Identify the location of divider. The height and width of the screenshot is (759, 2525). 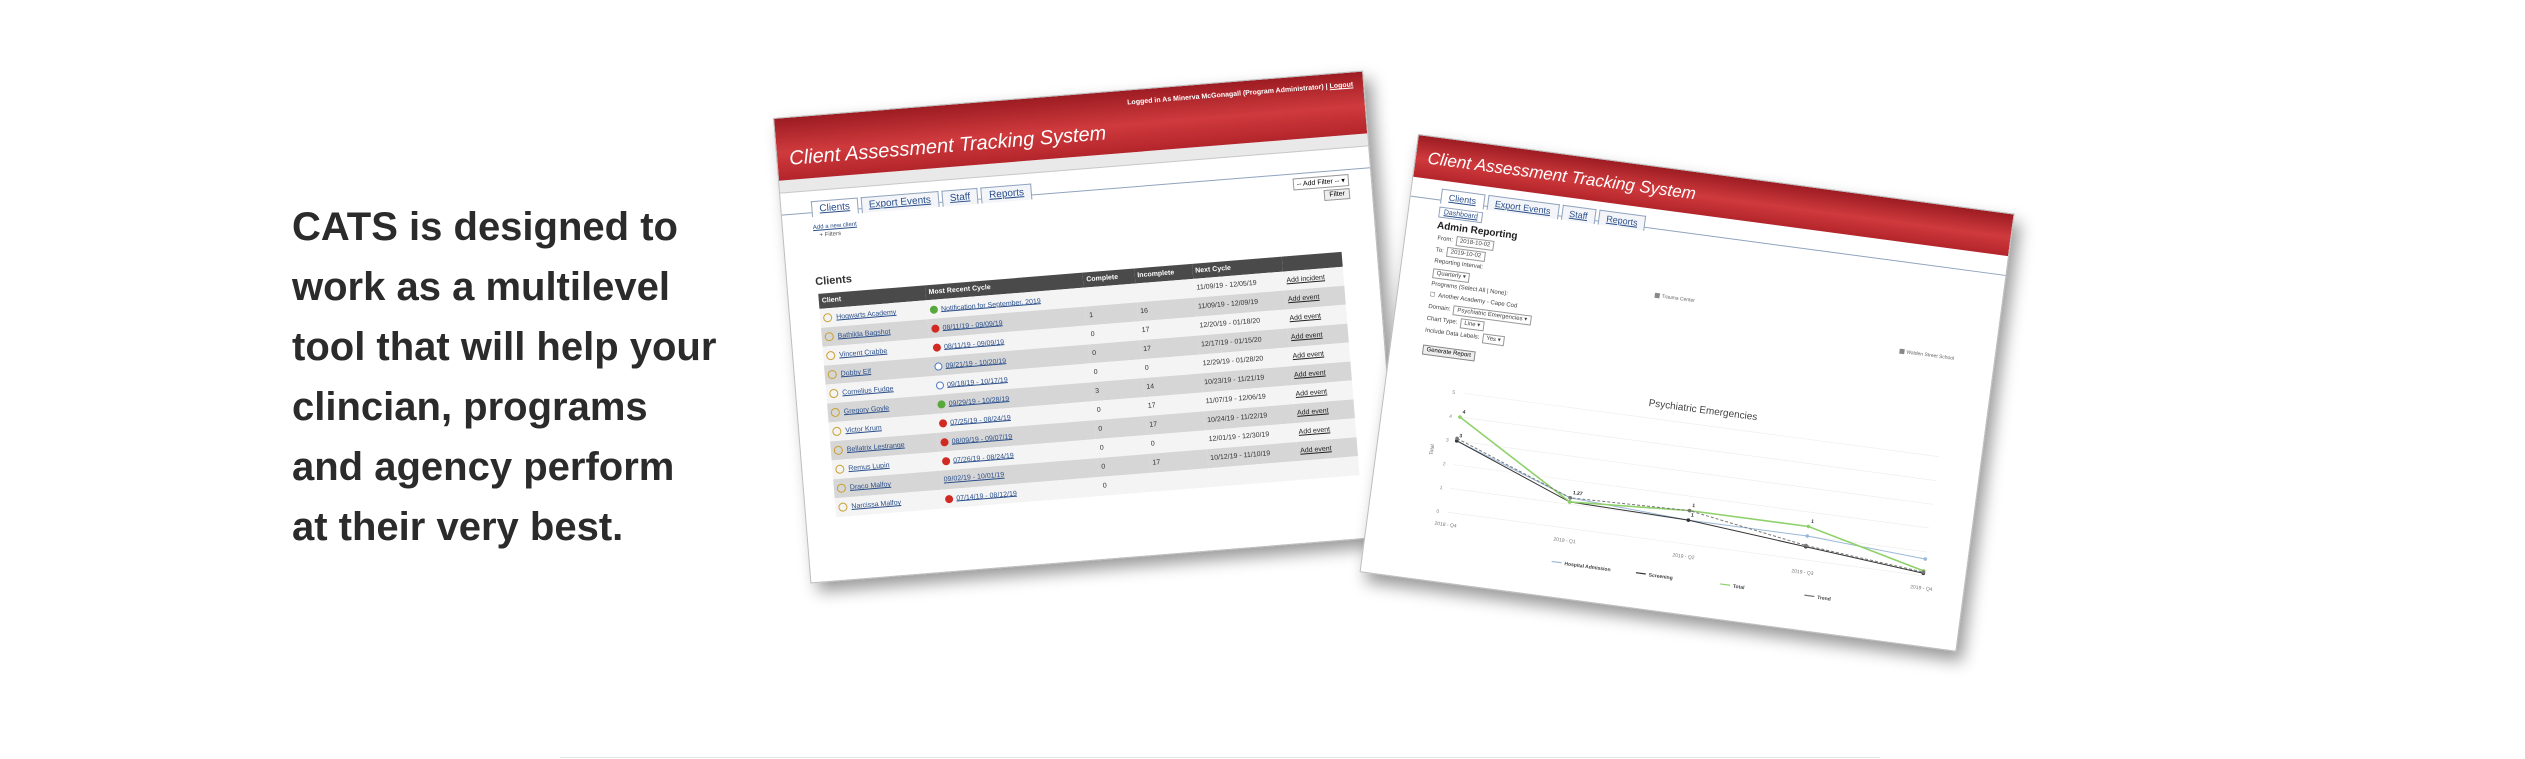
(1220, 757).